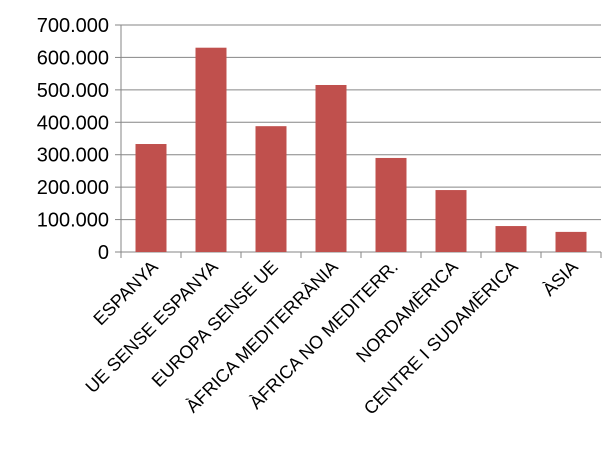 The image size is (616, 463). What do you see at coordinates (73, 188) in the screenshot?
I see `y-tick-label: 200.000` at bounding box center [73, 188].